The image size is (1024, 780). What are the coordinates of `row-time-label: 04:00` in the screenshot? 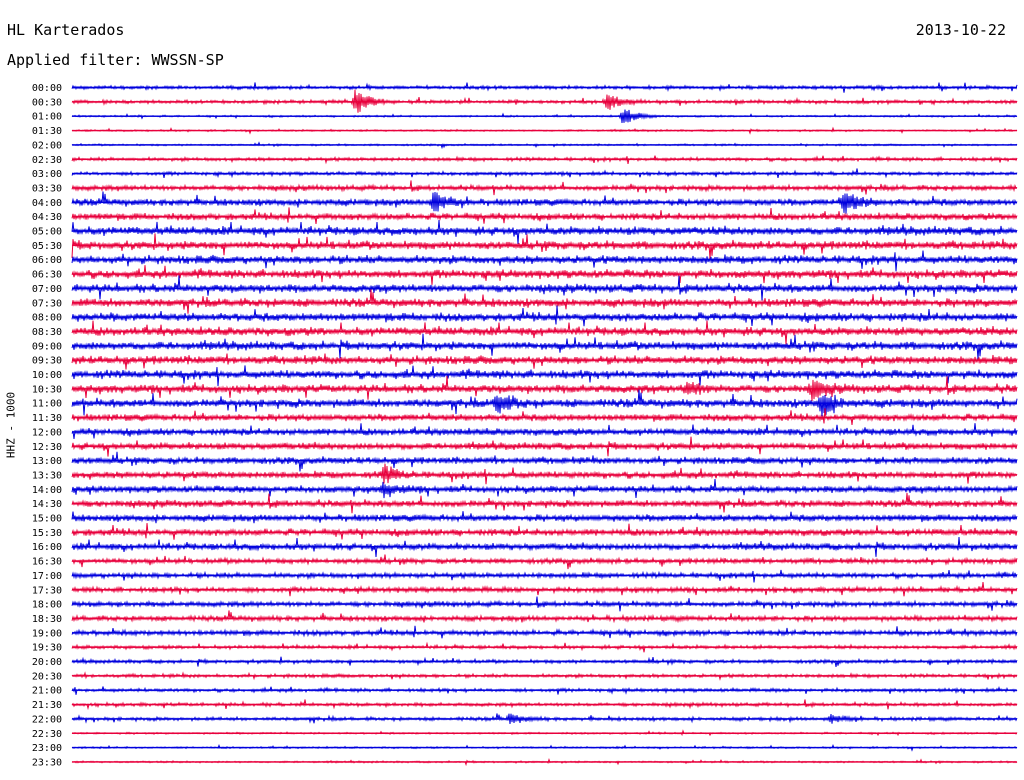 It's located at (47, 203).